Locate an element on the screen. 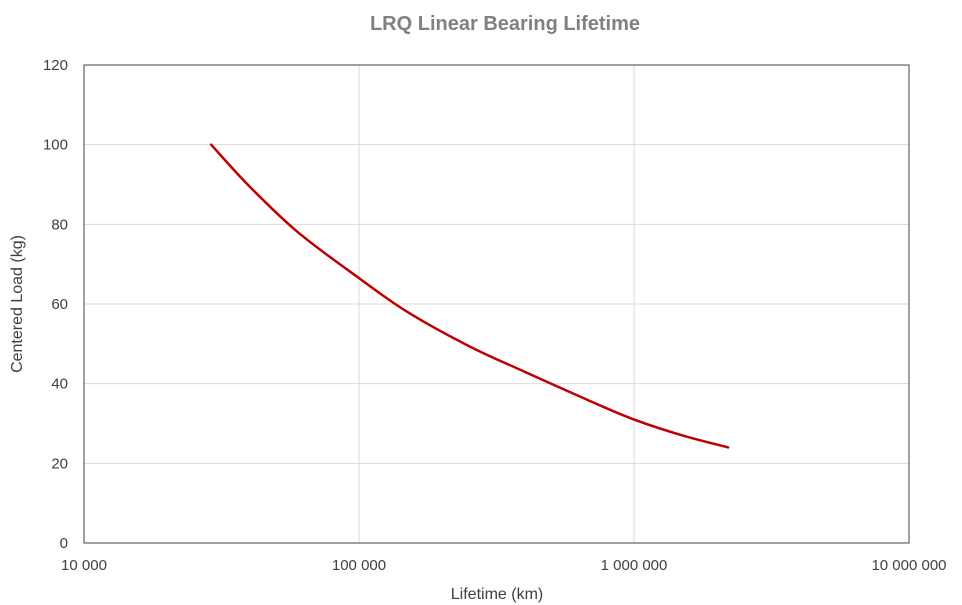  y-axis-ticks: 0 20 40 60 80 100 120 is located at coordinates (55, 304).